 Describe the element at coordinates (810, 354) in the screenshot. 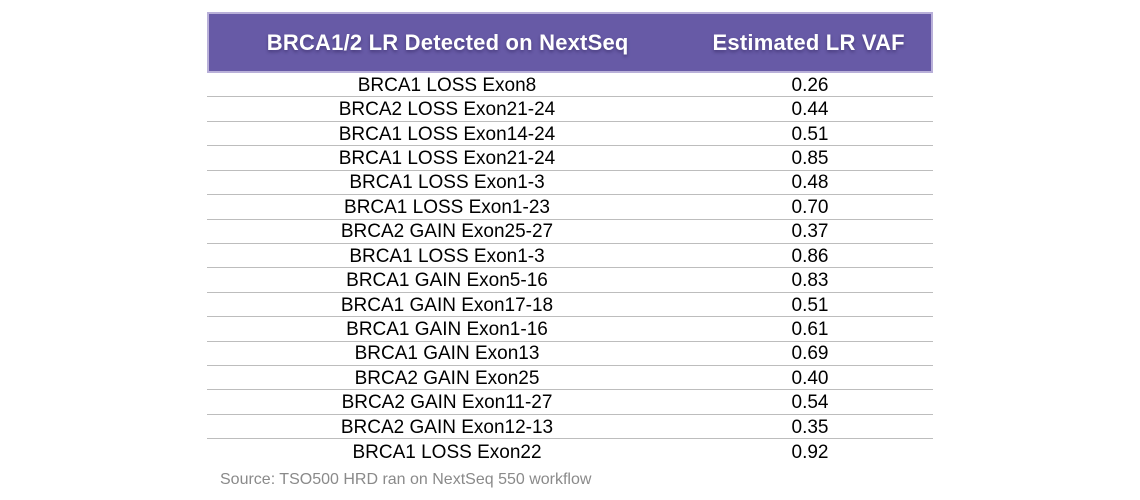

I see `vaf-cell: 0.69` at that location.